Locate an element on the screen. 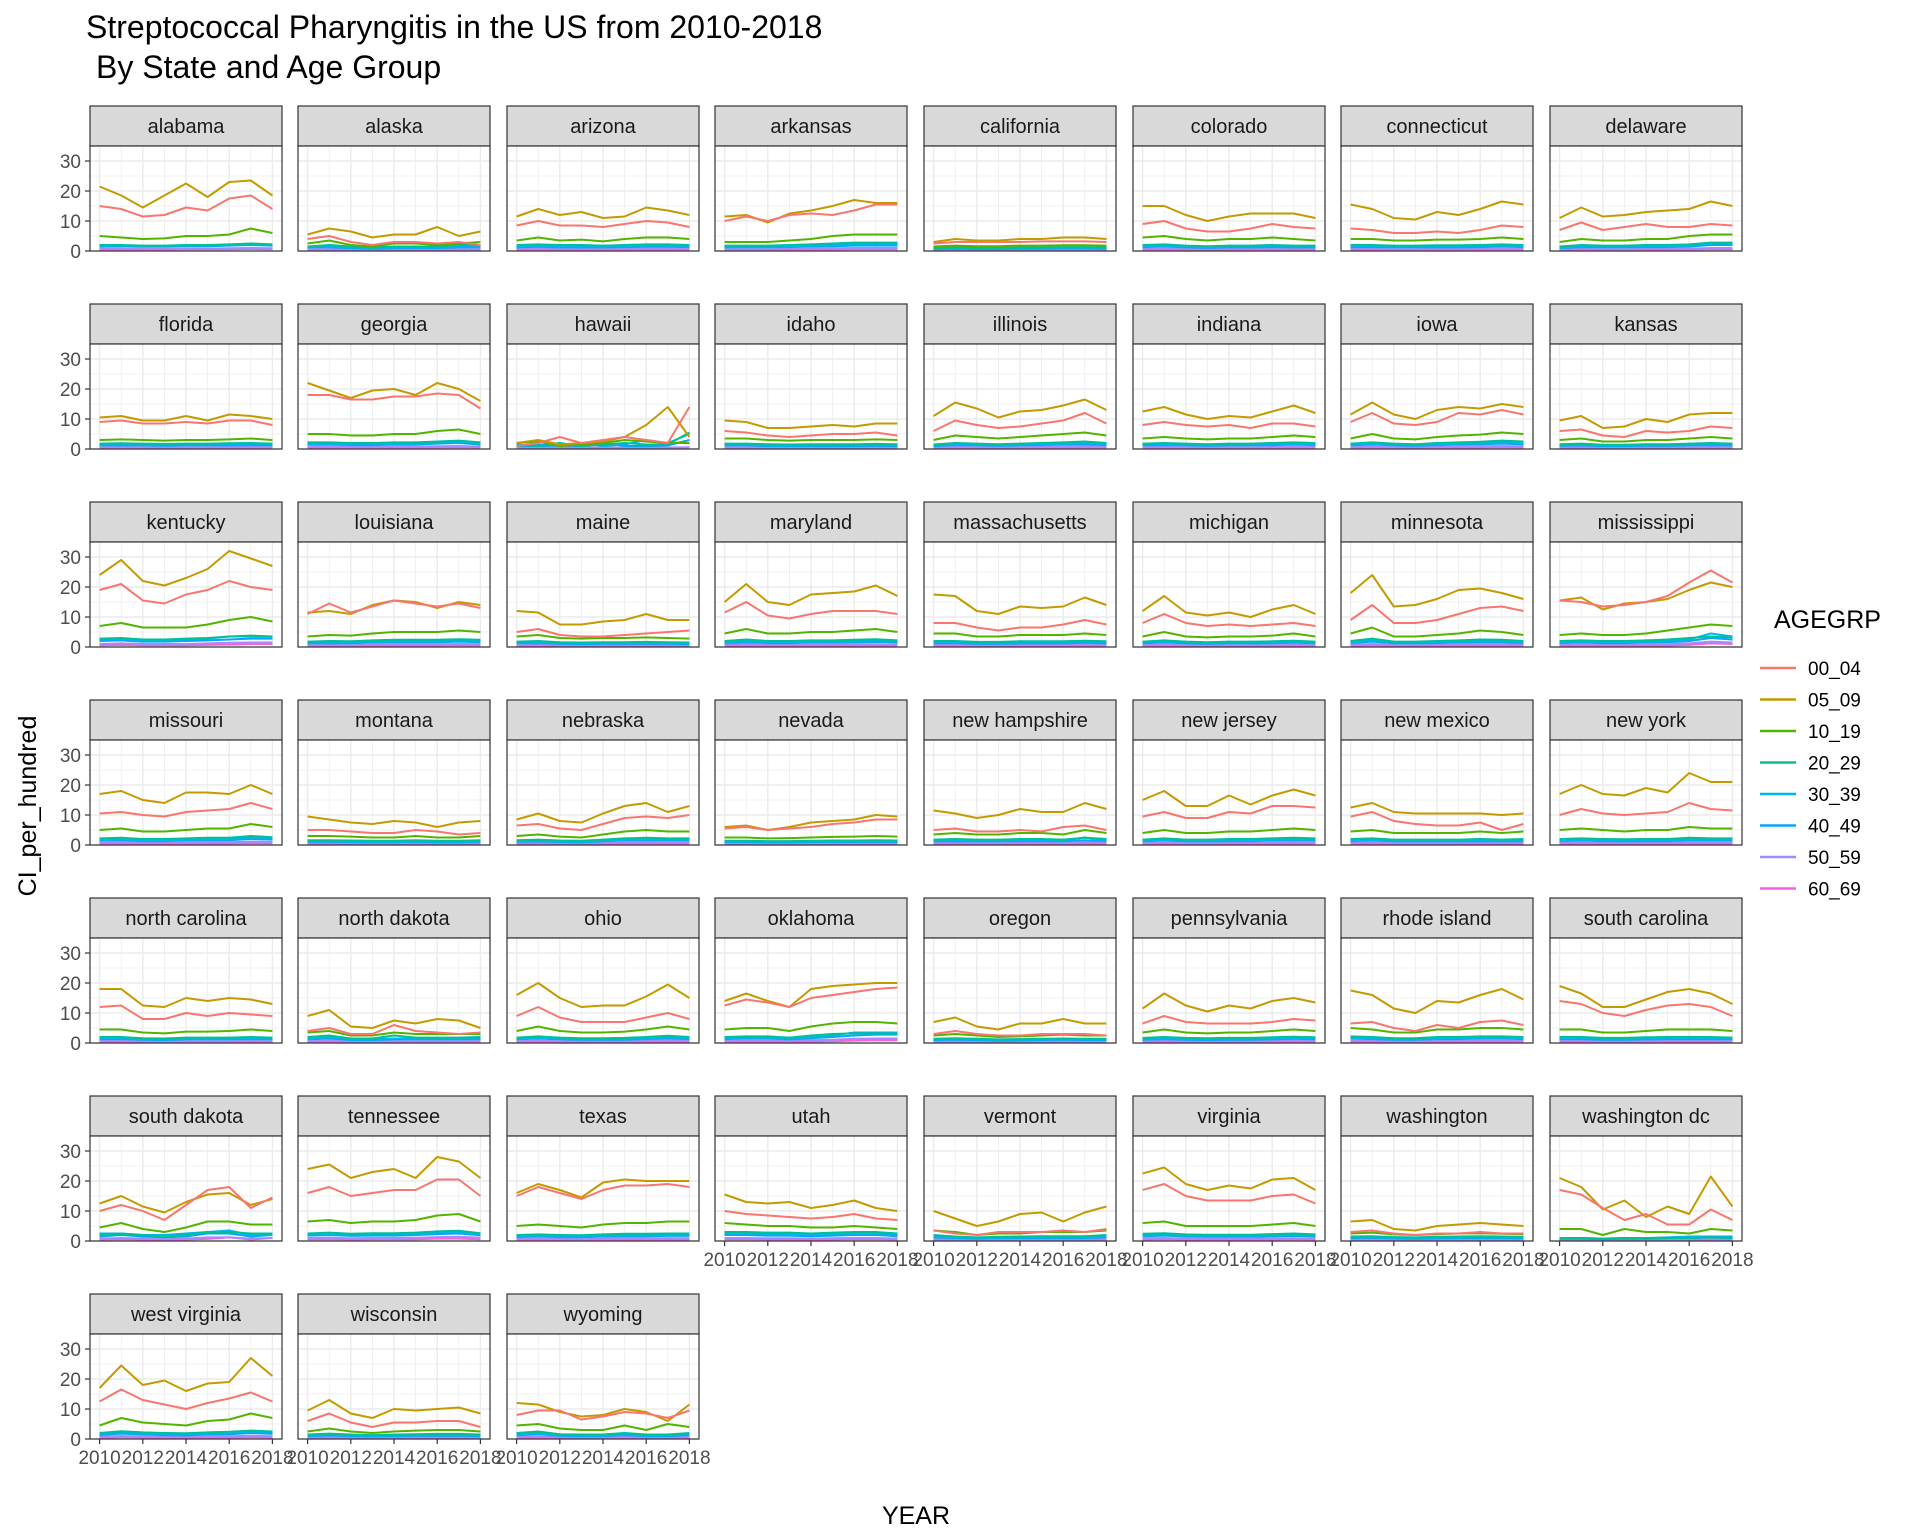 The height and width of the screenshot is (1536, 1920). facet-panel-new-hampshire: new hampshire is located at coordinates (1020, 772).